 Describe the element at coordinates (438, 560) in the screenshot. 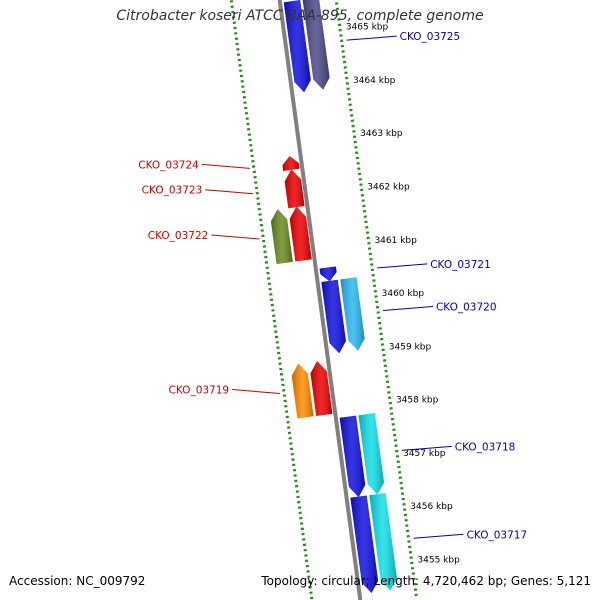

I see `scale-label: 3455 kbp` at that location.